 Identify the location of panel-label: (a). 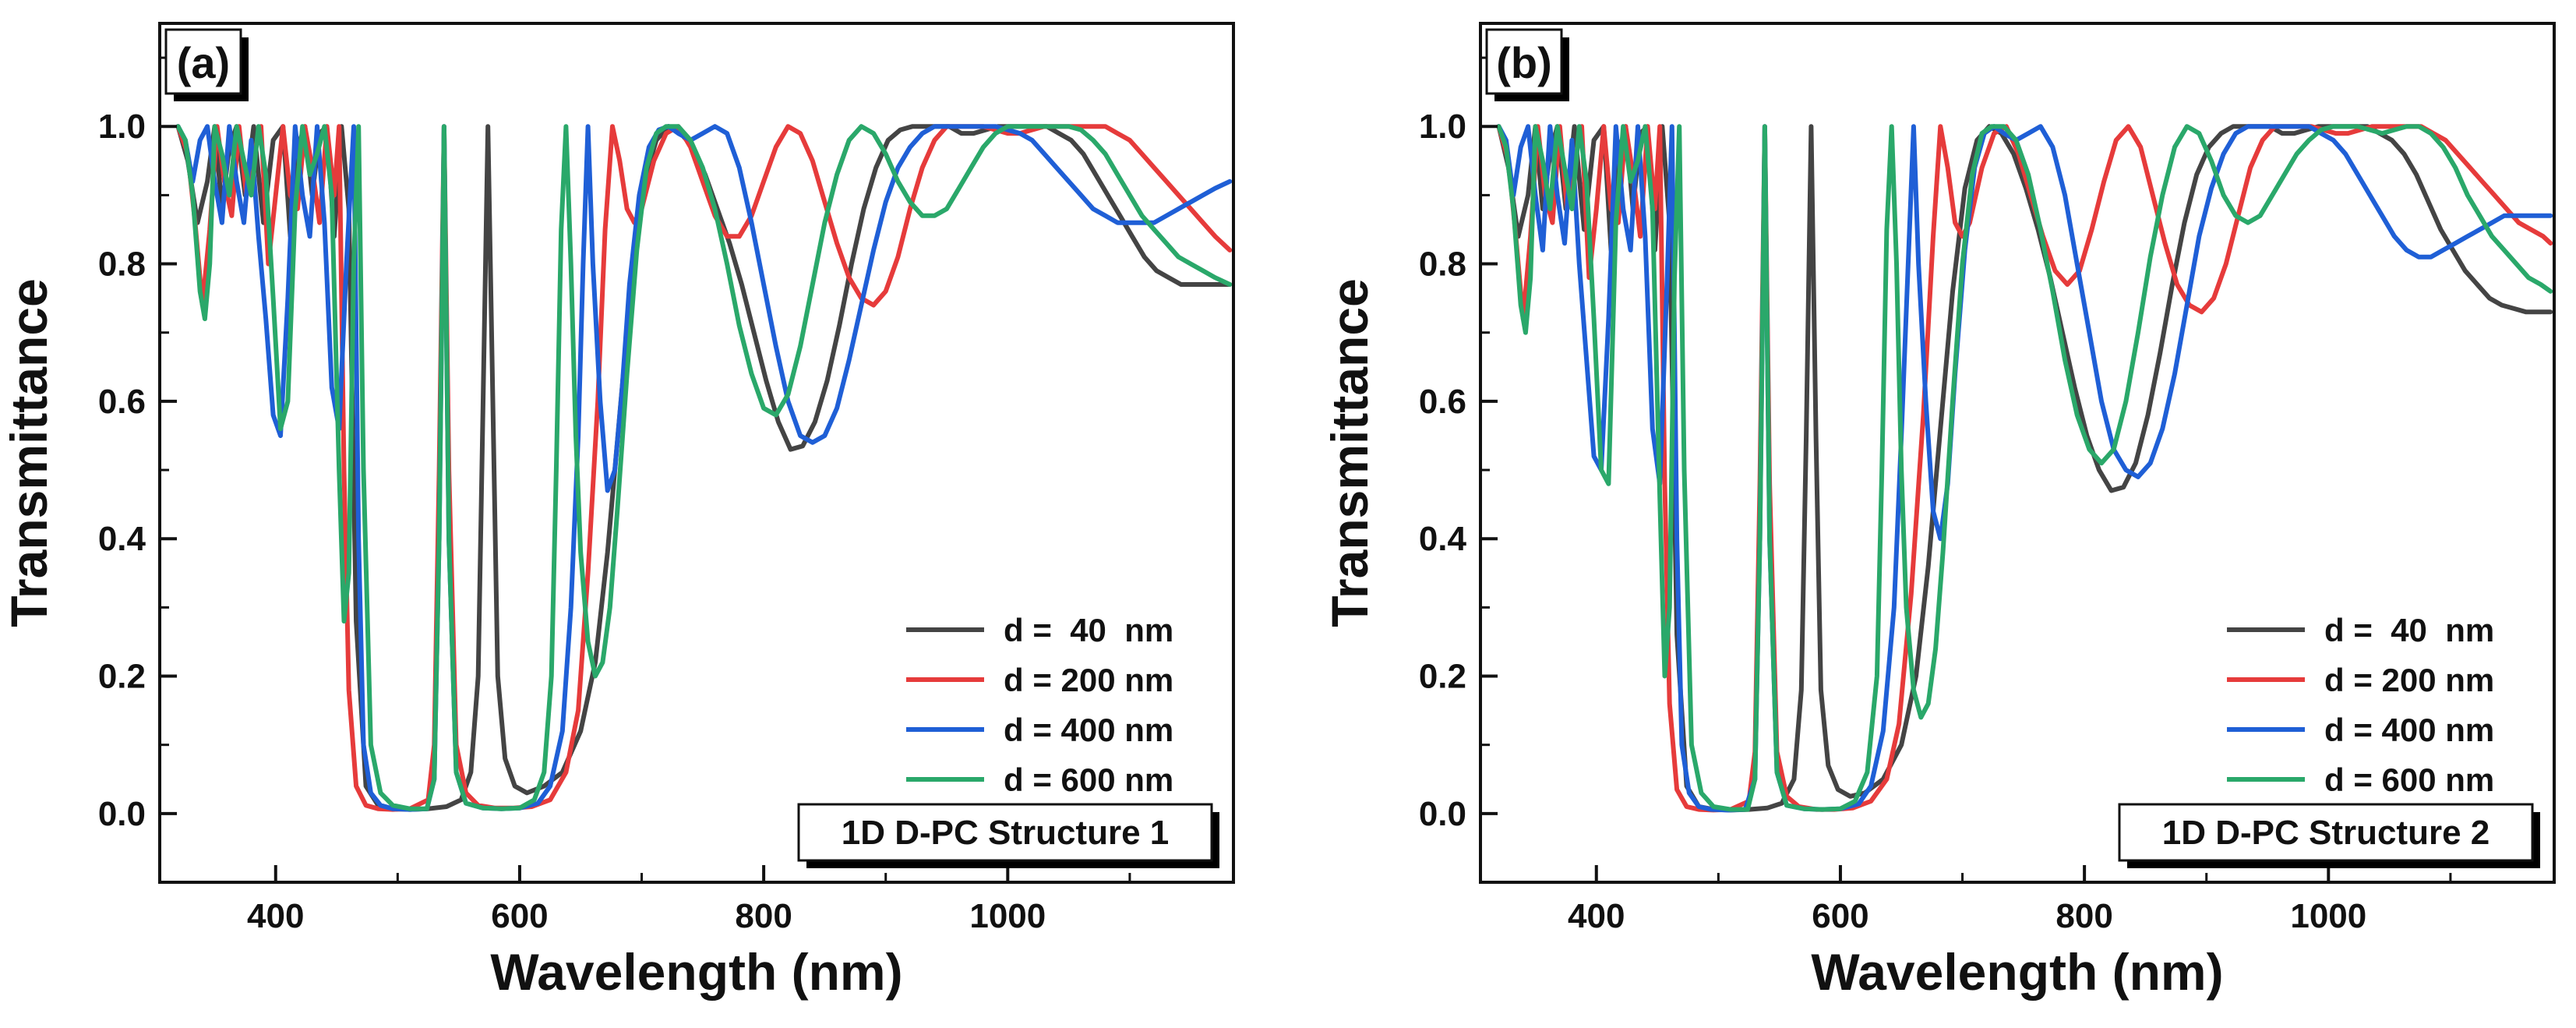
(203, 62).